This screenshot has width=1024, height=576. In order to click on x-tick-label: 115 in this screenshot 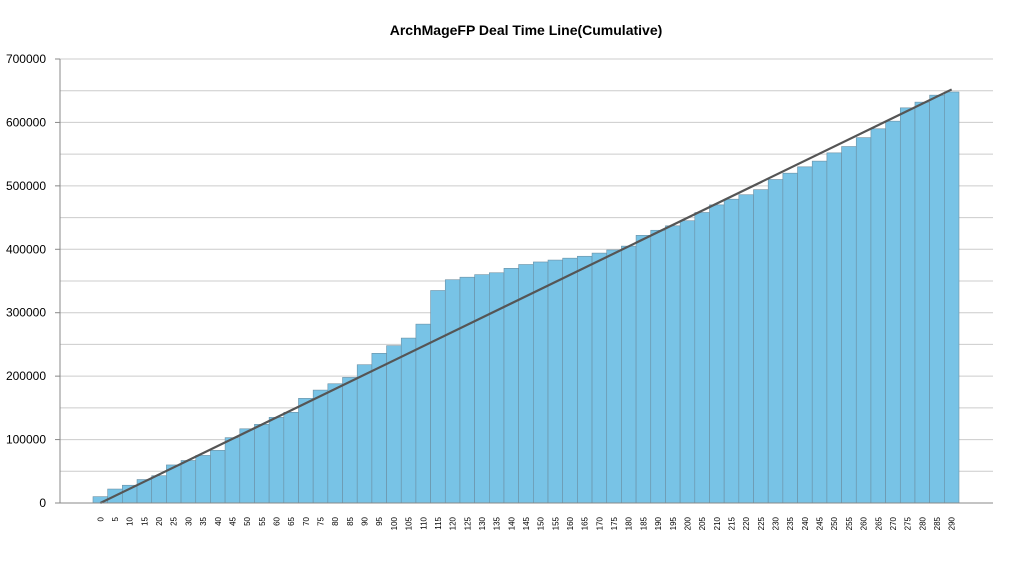, I will do `click(438, 522)`.